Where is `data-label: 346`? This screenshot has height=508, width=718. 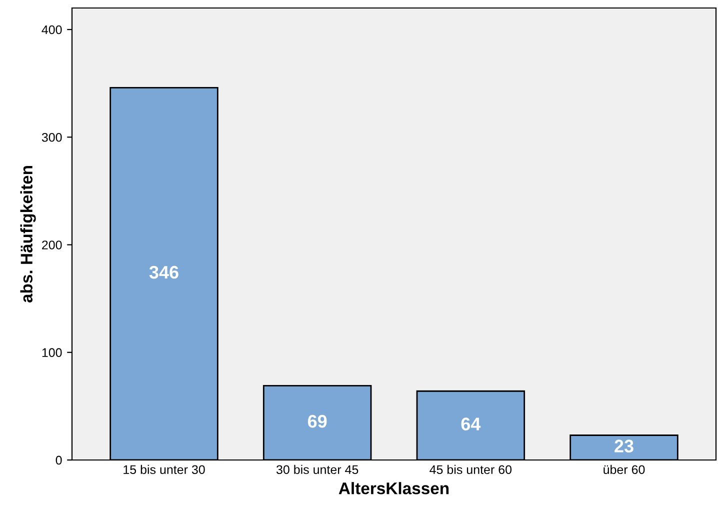
data-label: 346 is located at coordinates (163, 272).